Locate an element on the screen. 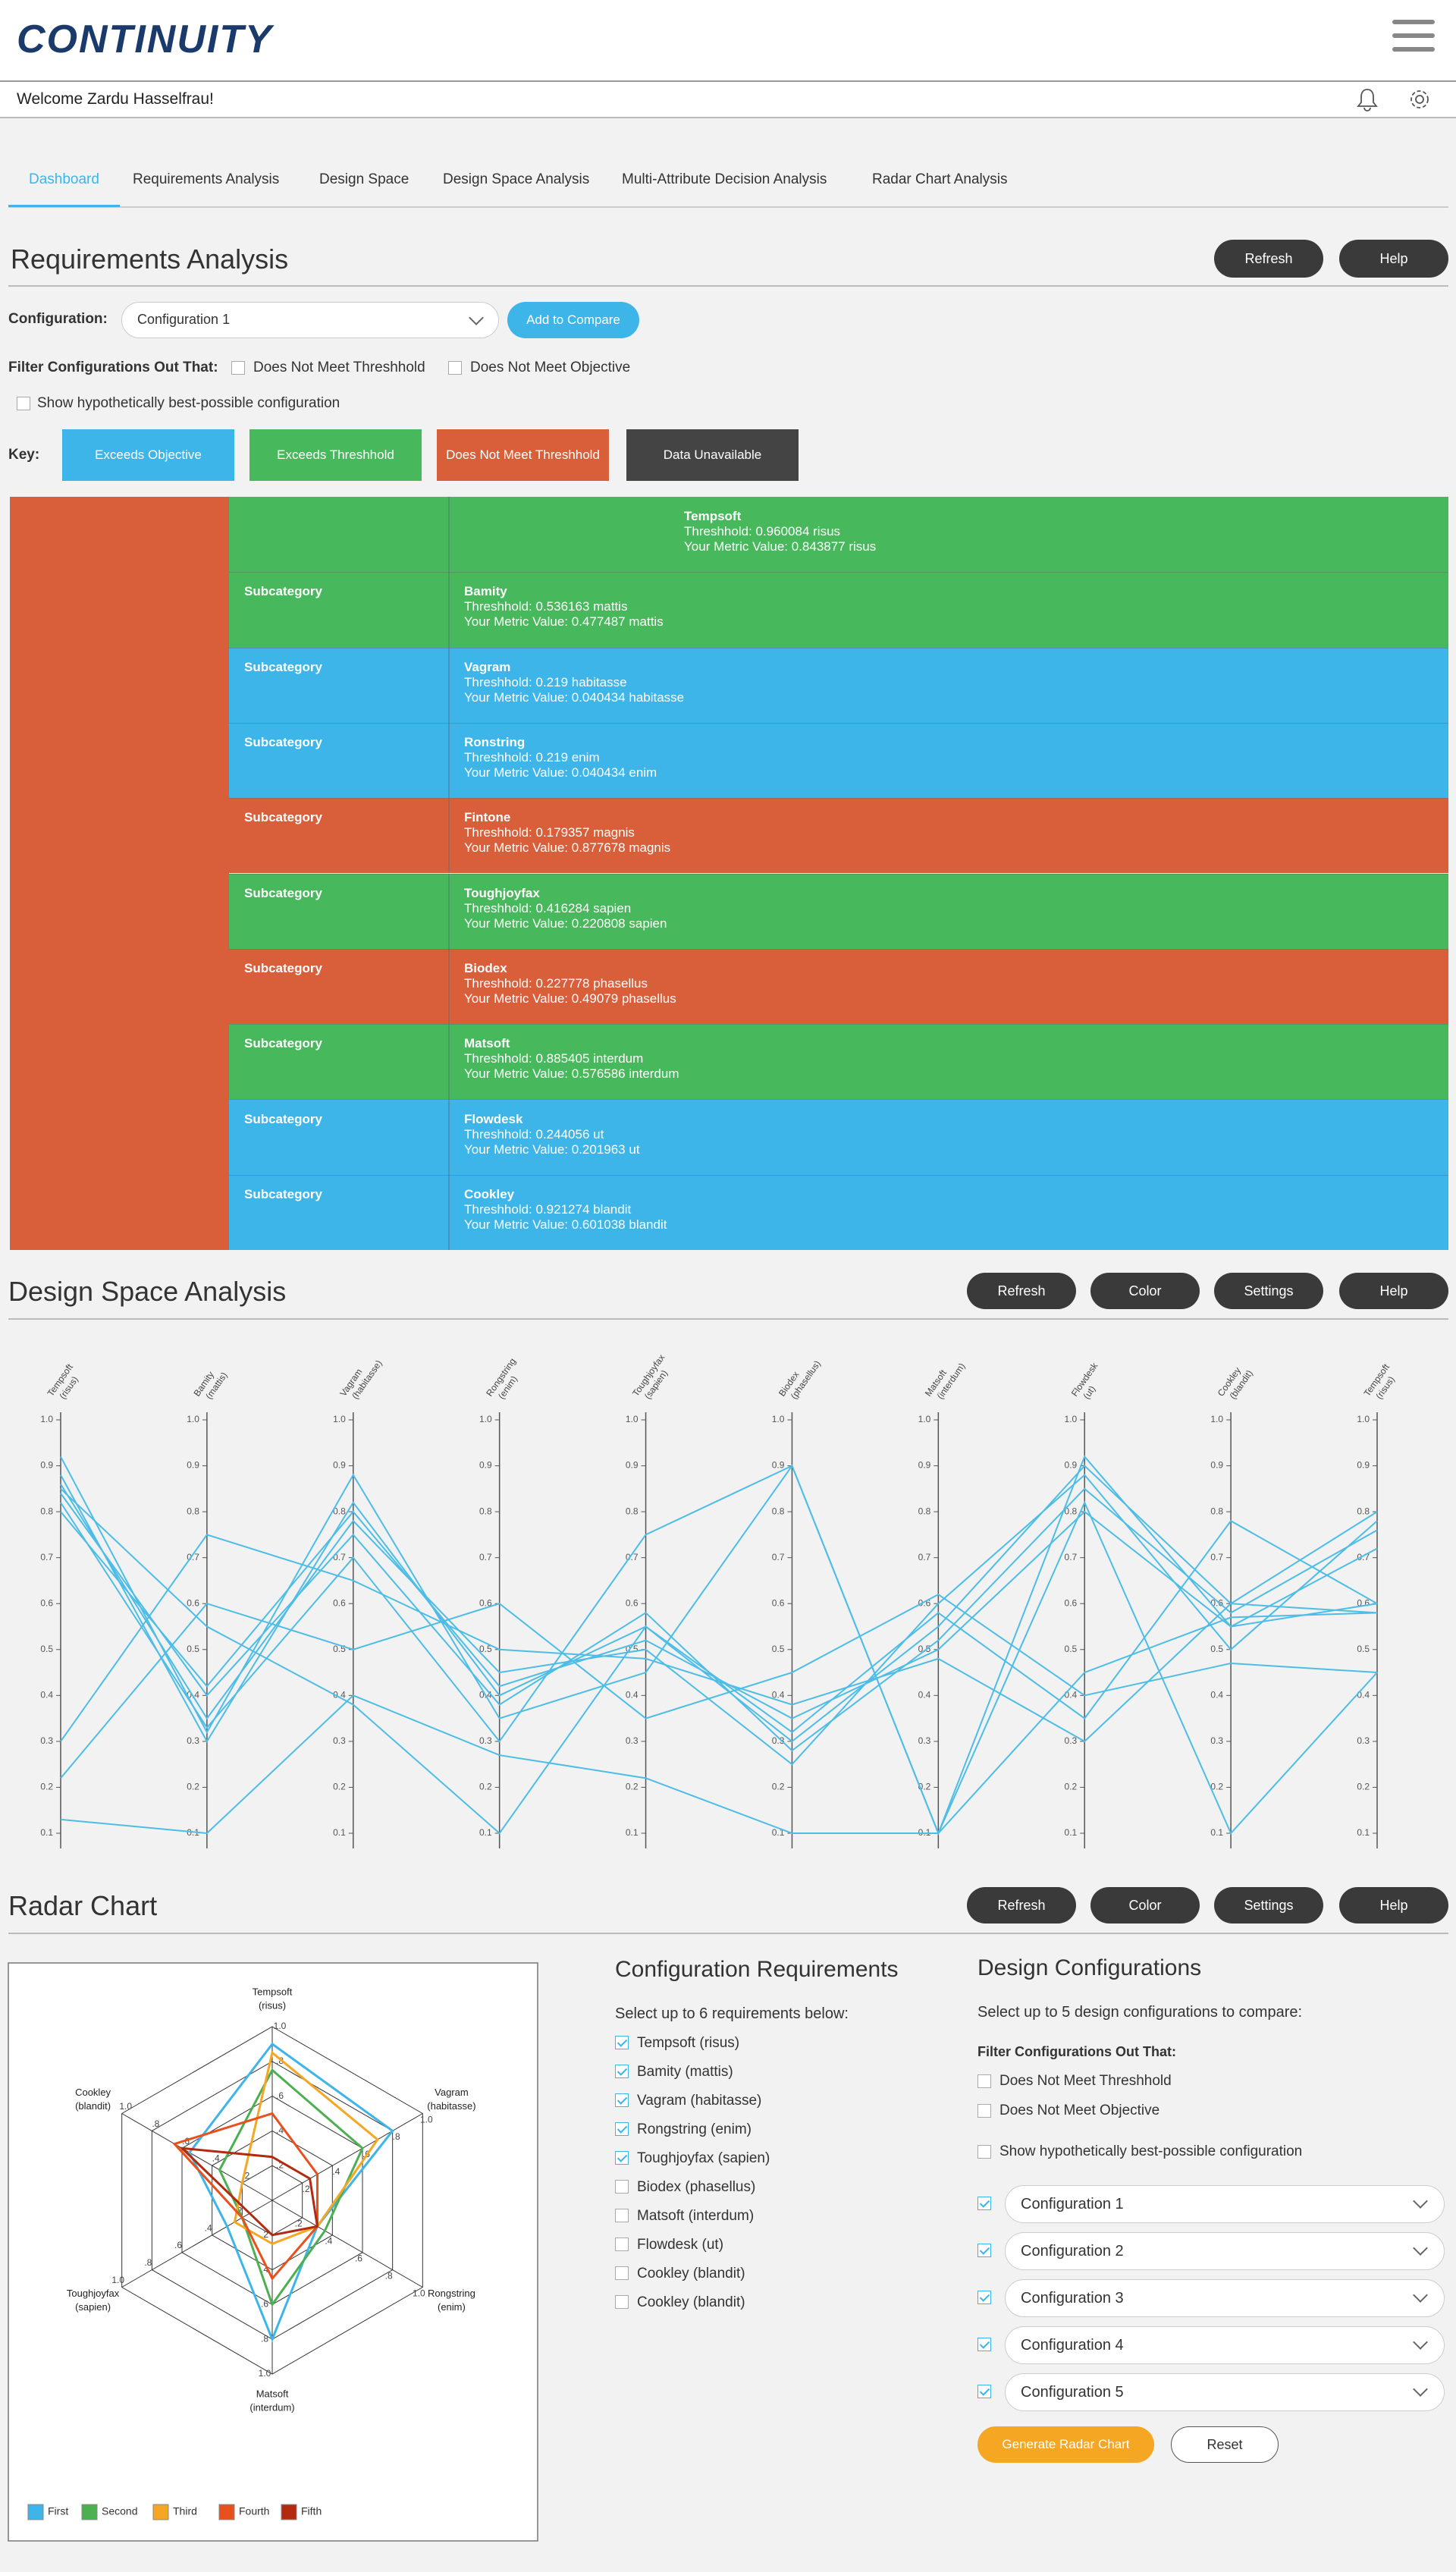  menu-button is located at coordinates (1413, 36).